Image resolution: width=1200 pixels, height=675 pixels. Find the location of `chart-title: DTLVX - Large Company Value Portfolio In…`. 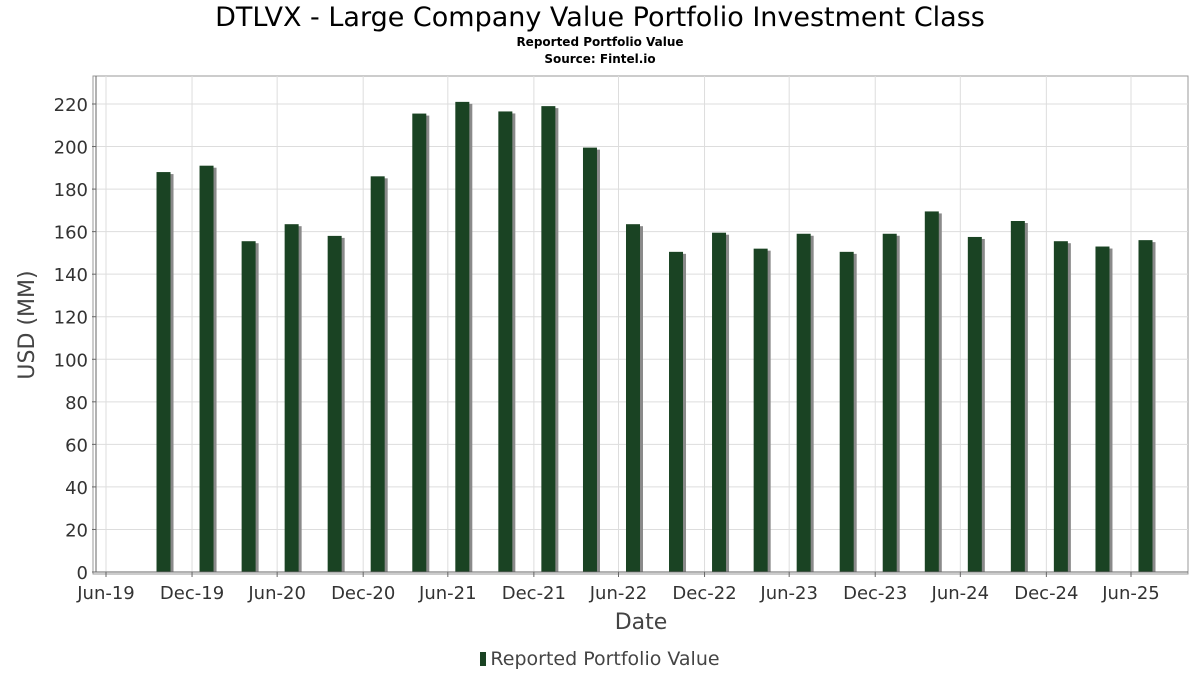

chart-title: DTLVX - Large Company Value Portfolio In… is located at coordinates (600, 17).